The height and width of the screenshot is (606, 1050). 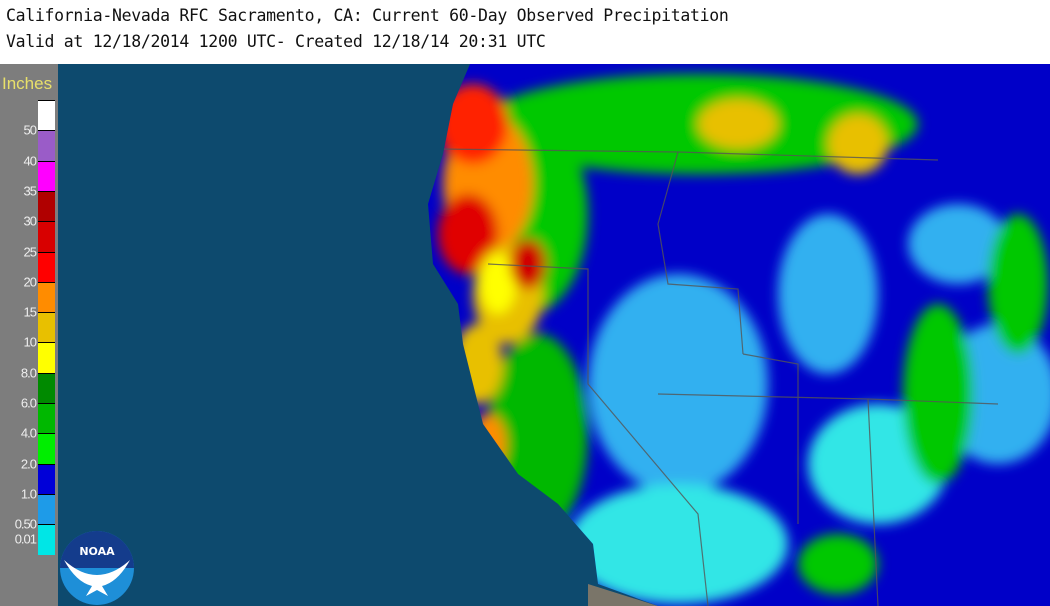 I want to click on legend-label: 8.0, so click(x=28, y=373).